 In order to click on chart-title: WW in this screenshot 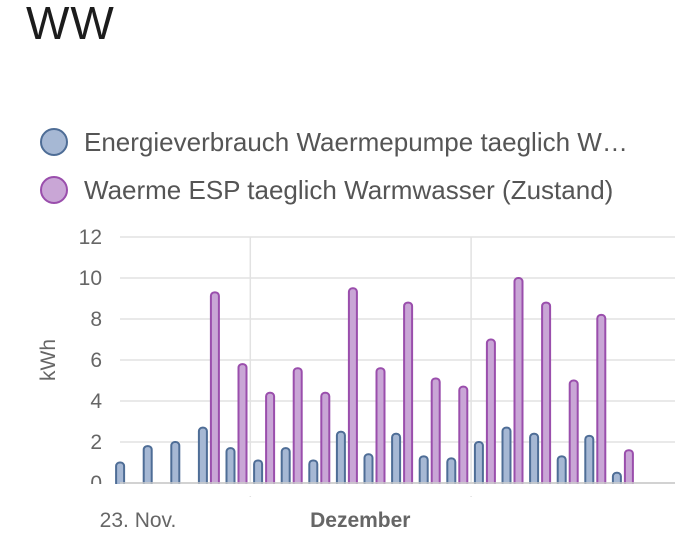, I will do `click(70, 24)`.